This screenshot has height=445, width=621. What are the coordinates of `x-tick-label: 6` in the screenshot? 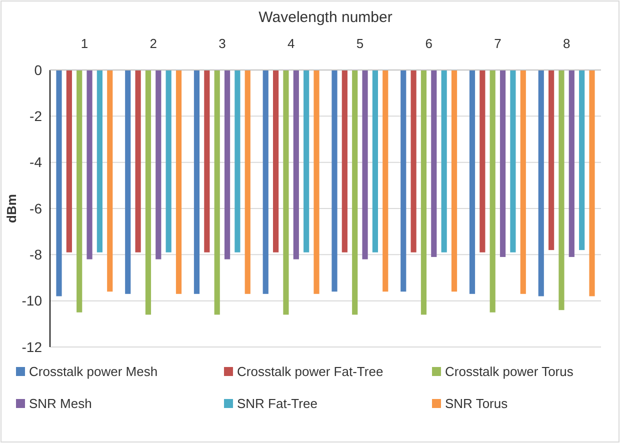 It's located at (428, 43).